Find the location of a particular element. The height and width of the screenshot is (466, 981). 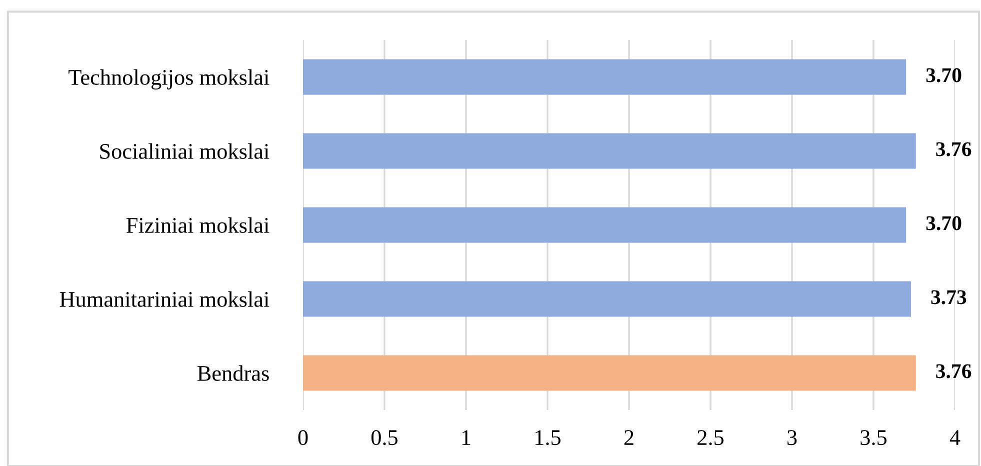

x-tick-label: 0 is located at coordinates (303, 438).